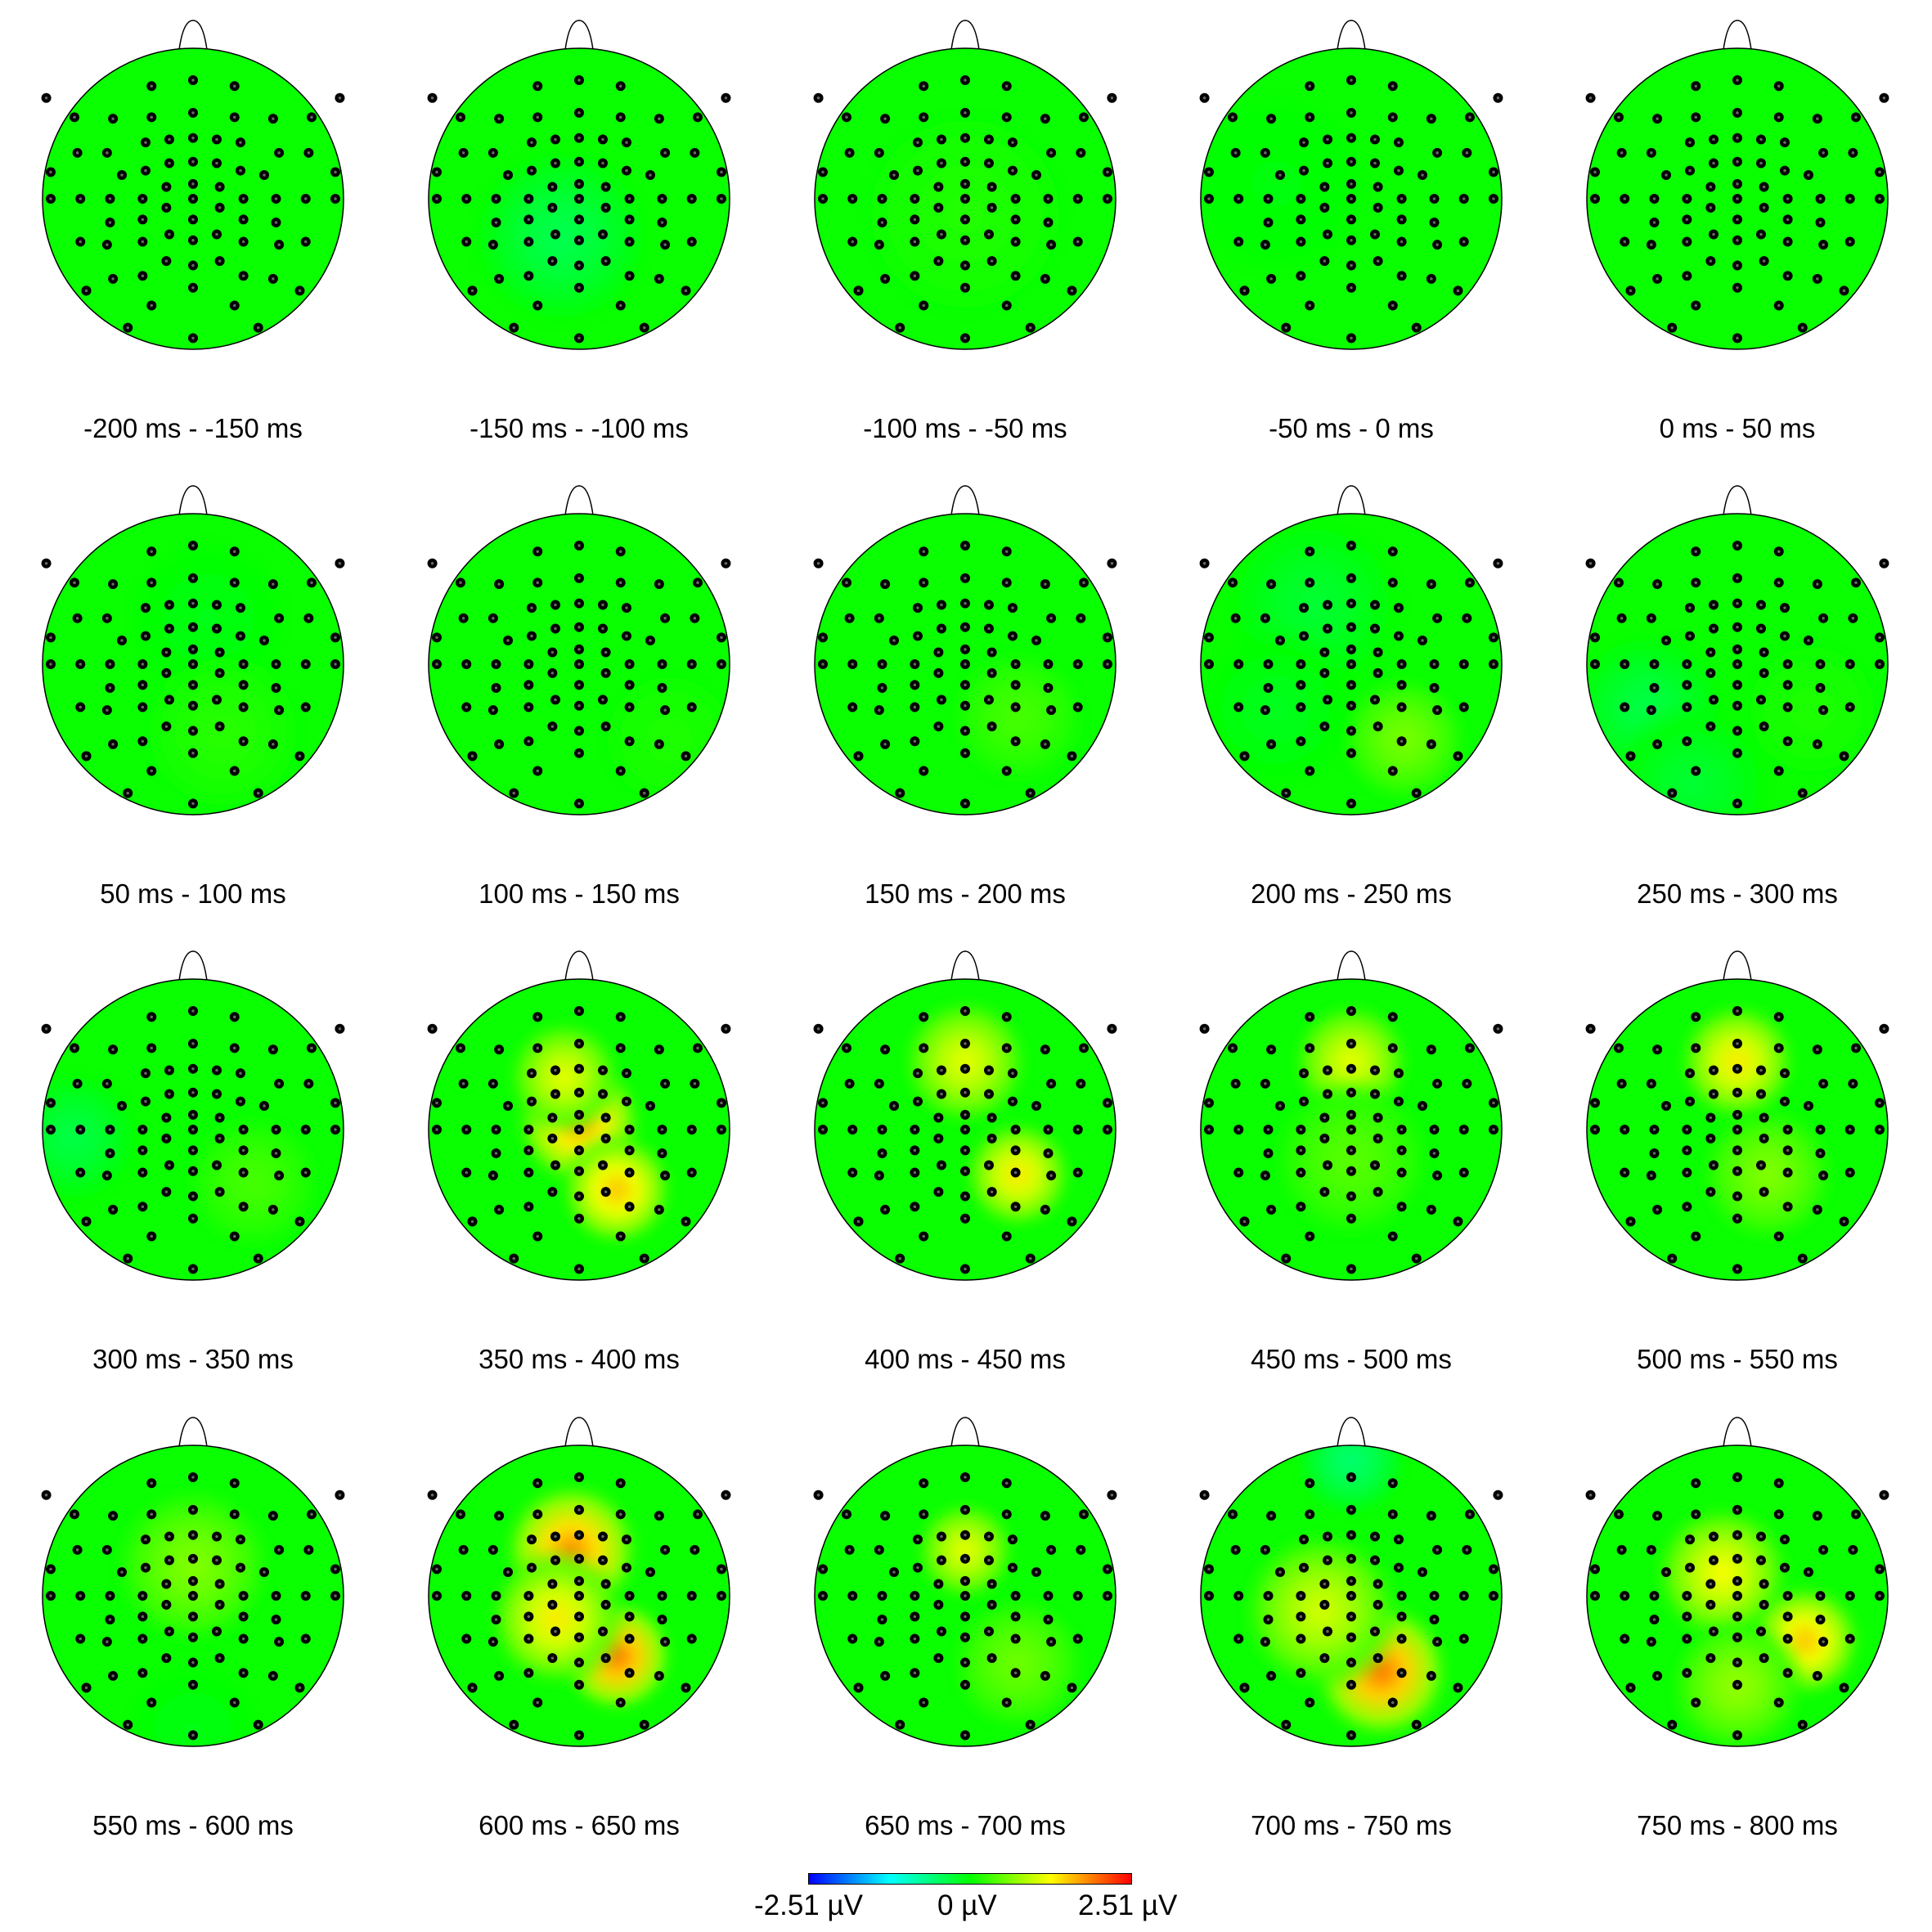 This screenshot has height=1932, width=1932. Describe the element at coordinates (580, 894) in the screenshot. I see `panel-time-label: 100 ms - 150 ms` at that location.